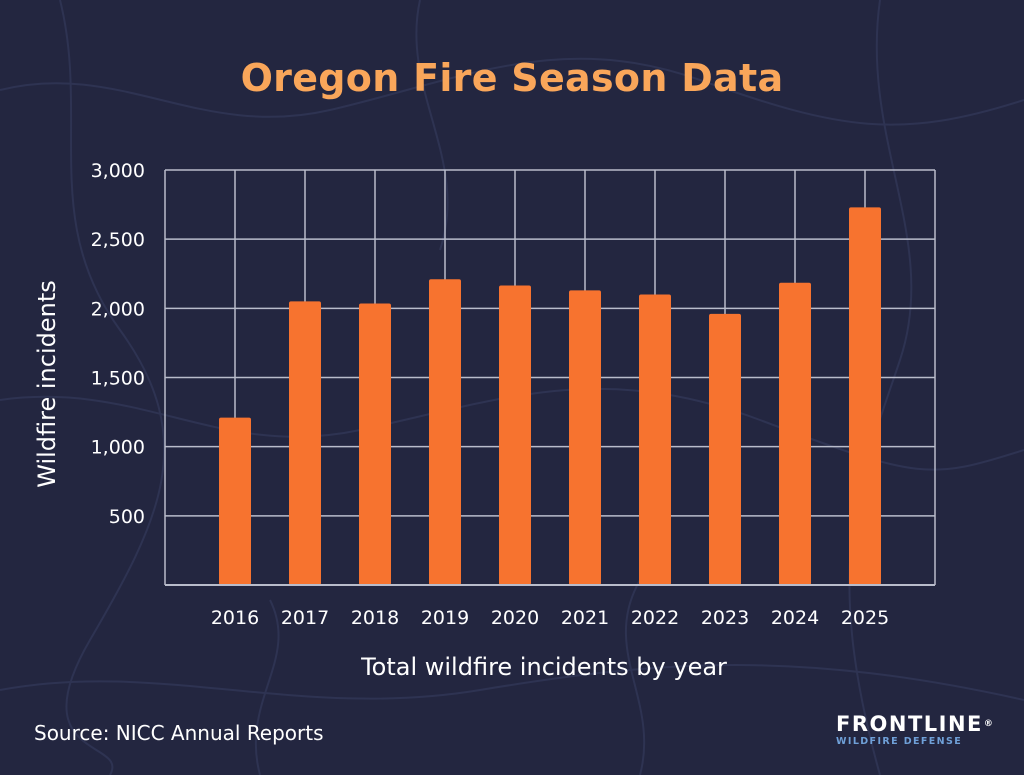  Describe the element at coordinates (375, 618) in the screenshot. I see `x-tick-label: 2018` at that location.